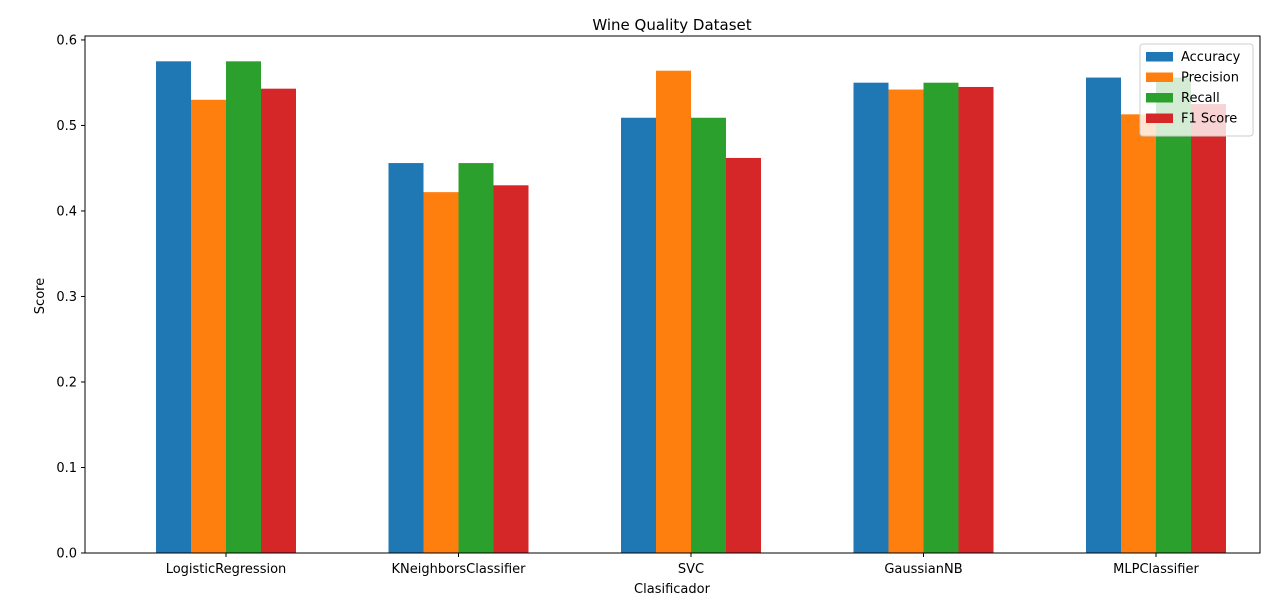  Describe the element at coordinates (243, 307) in the screenshot. I see `bar-recall-logisticregression` at that location.